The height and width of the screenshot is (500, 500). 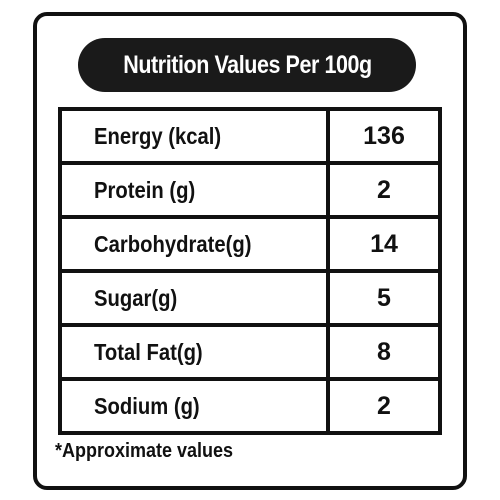 I want to click on table-row: Protein (g) 2, so click(x=250, y=192).